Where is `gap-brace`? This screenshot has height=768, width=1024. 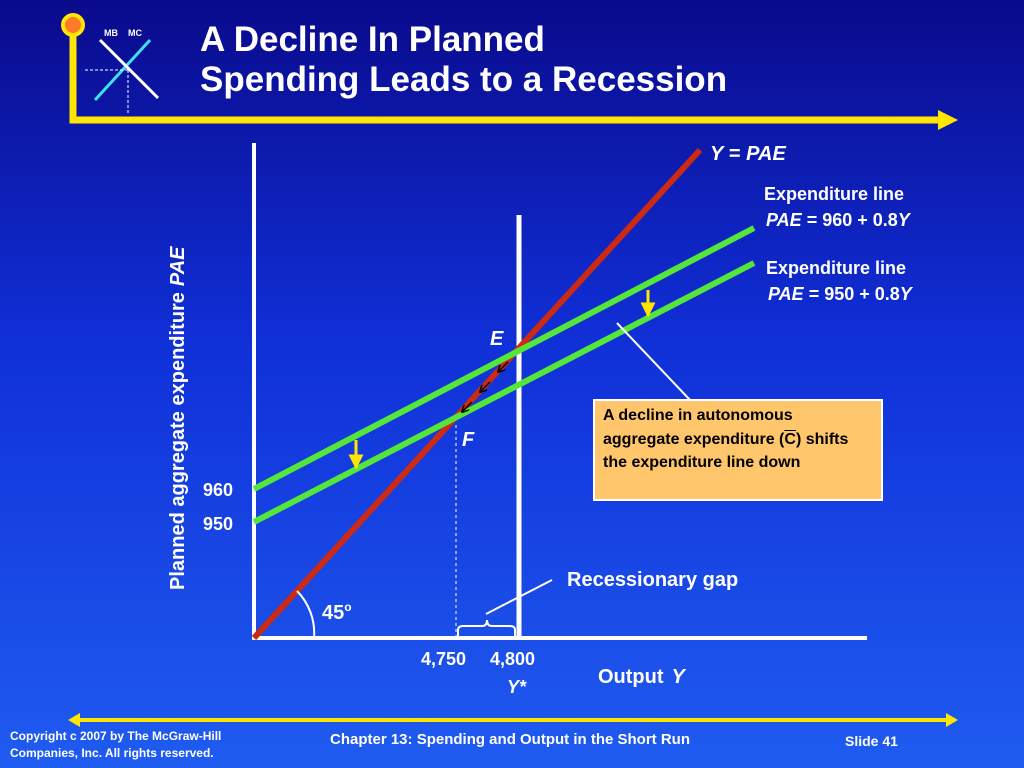 gap-brace is located at coordinates (486, 628).